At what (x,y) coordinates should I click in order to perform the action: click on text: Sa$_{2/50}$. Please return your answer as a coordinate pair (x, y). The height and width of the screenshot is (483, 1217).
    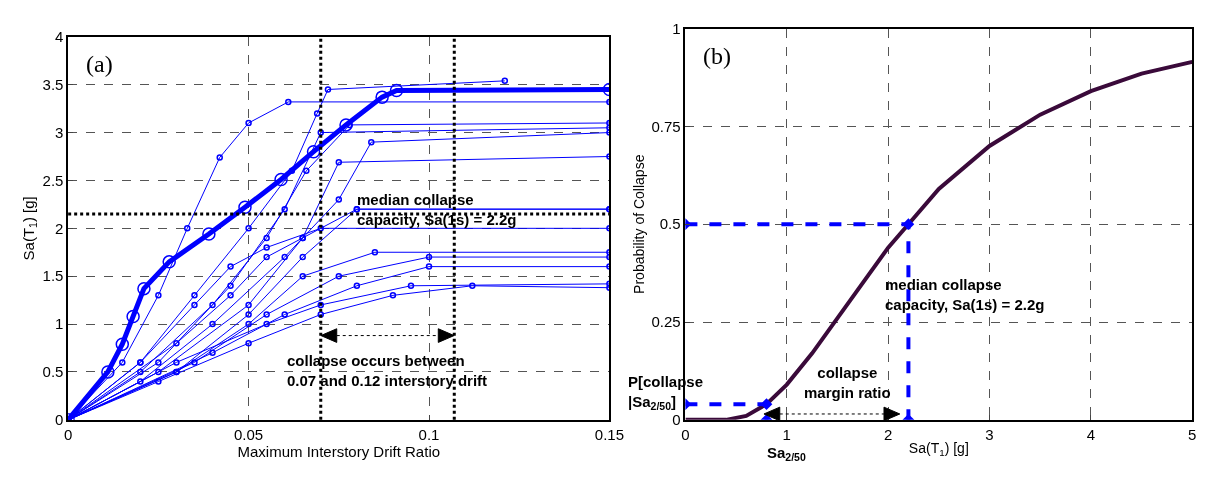
    Looking at the image, I should click on (786, 454).